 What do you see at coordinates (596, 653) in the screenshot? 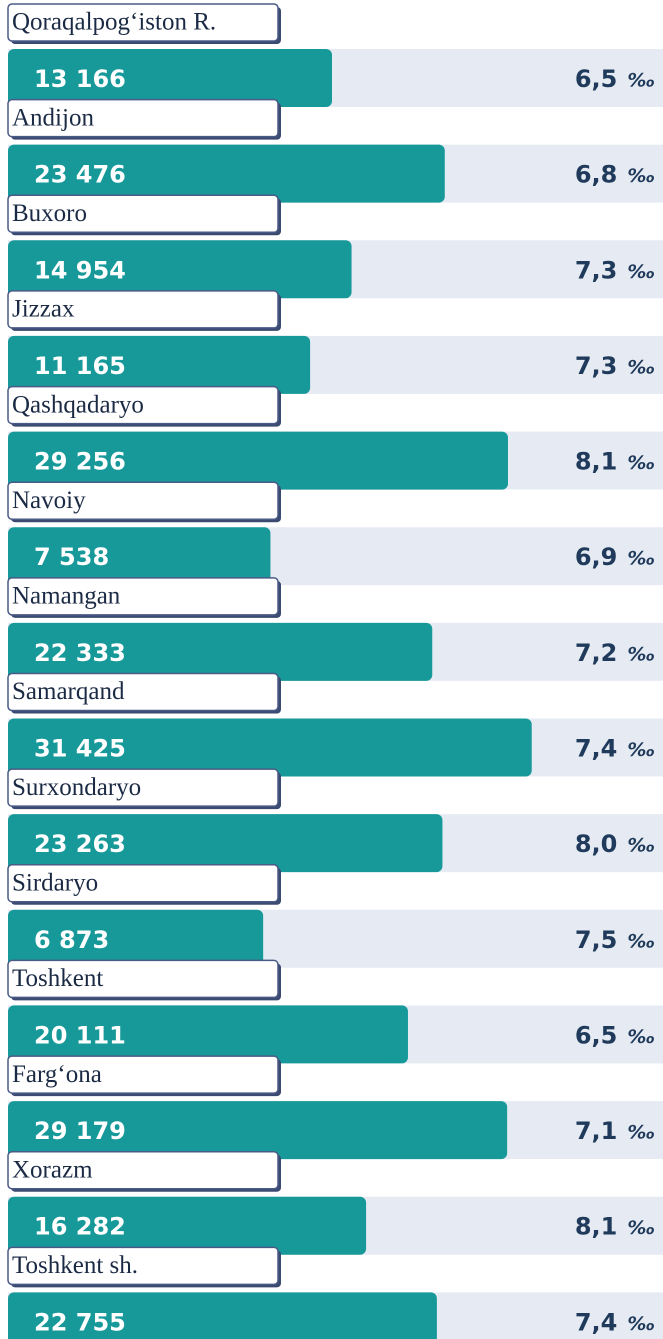
I see `rate-label: 7,2` at bounding box center [596, 653].